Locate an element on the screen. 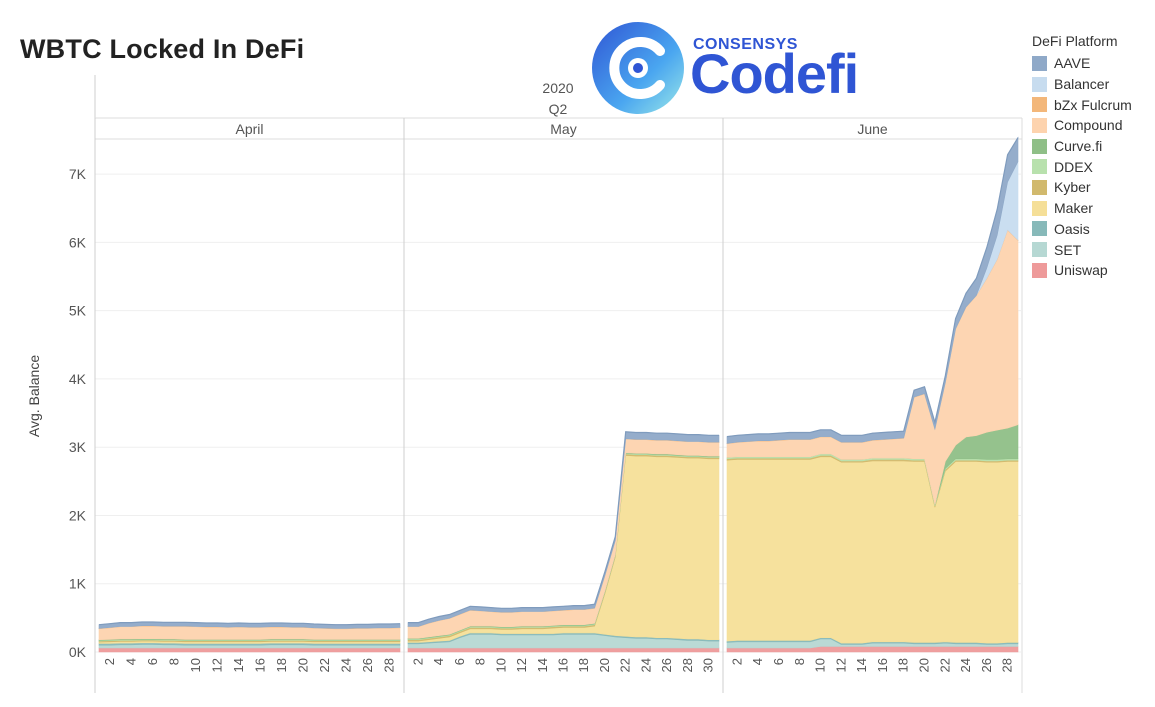 This screenshot has height=707, width=1155. legend-label: Uniswap is located at coordinates (1081, 270).